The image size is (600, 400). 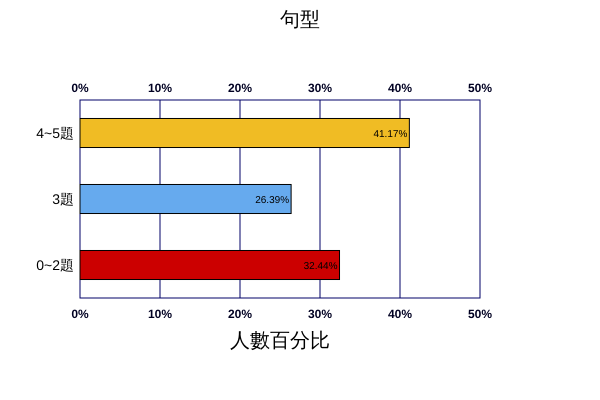 What do you see at coordinates (280, 341) in the screenshot?
I see `xlabel: 人數百分比` at bounding box center [280, 341].